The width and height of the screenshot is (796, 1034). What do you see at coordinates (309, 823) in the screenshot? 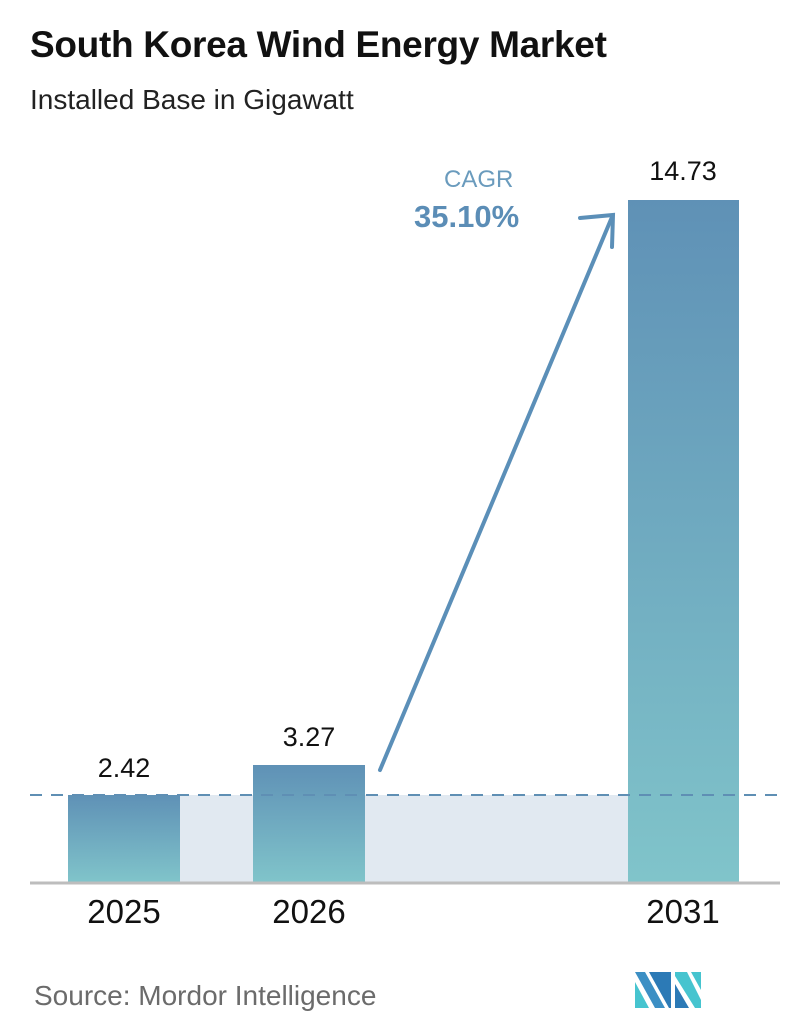
I see `bar-2026` at bounding box center [309, 823].